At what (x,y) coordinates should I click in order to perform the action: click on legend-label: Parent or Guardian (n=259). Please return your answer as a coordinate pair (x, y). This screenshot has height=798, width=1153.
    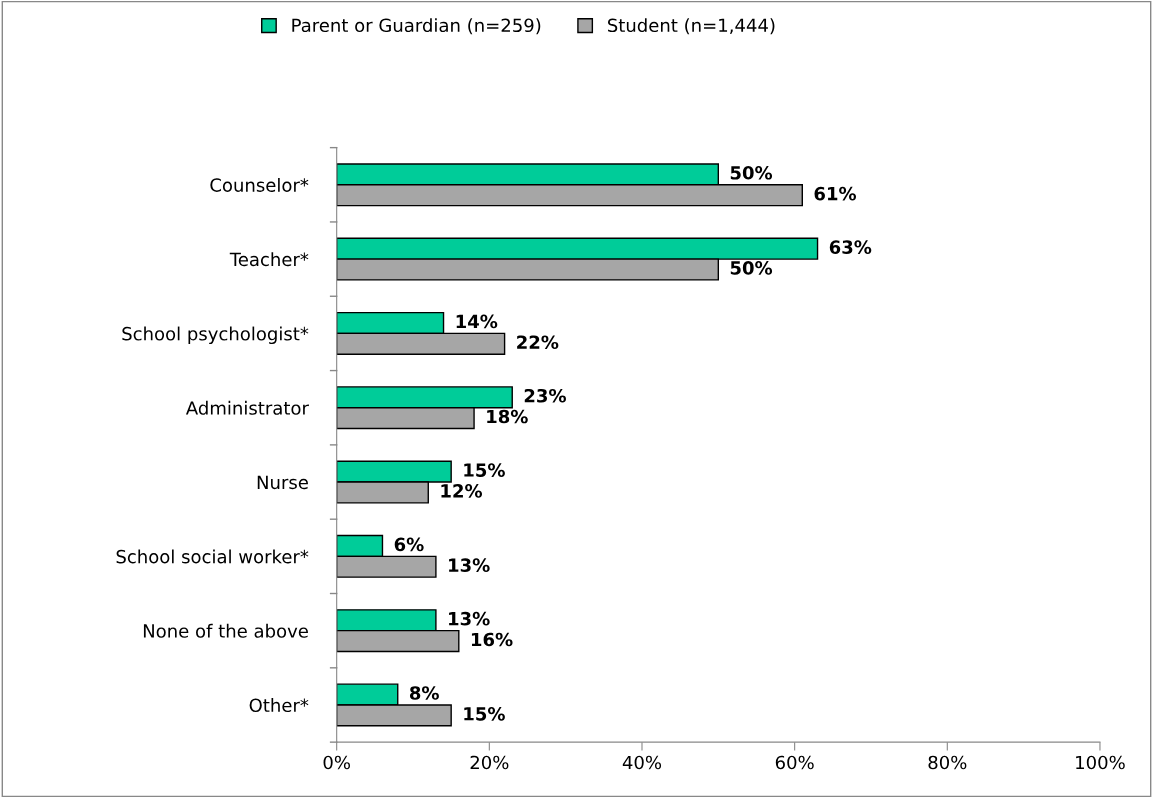
    Looking at the image, I should click on (416, 26).